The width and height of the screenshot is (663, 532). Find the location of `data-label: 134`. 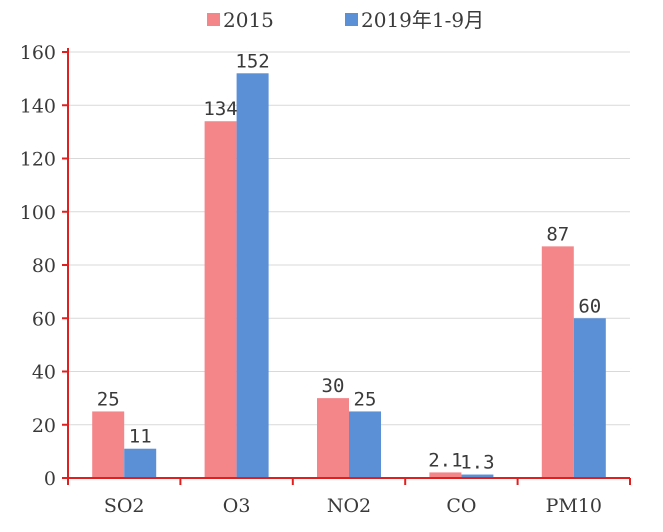

data-label: 134 is located at coordinates (220, 109).